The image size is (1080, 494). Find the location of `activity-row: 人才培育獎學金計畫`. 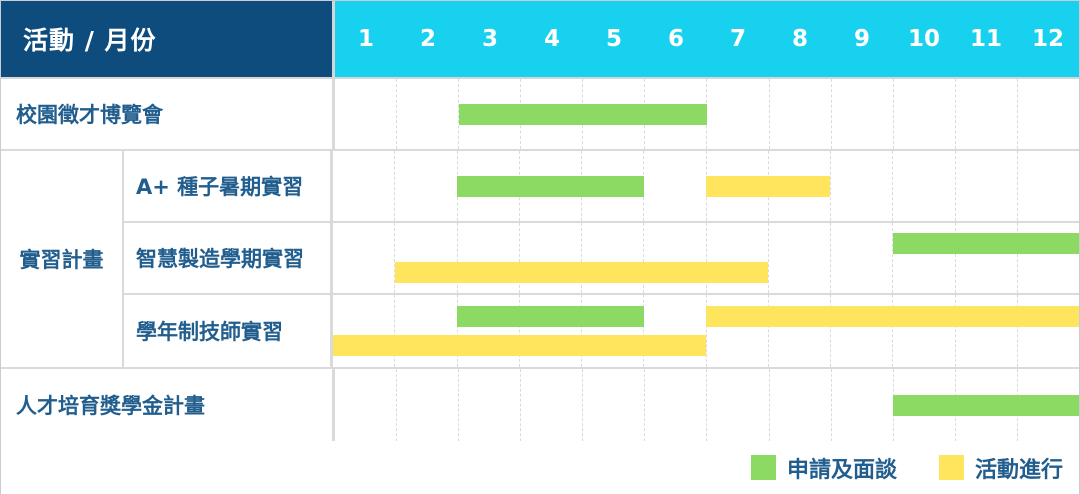

activity-row: 人才培育獎學金計畫 is located at coordinates (540, 405).